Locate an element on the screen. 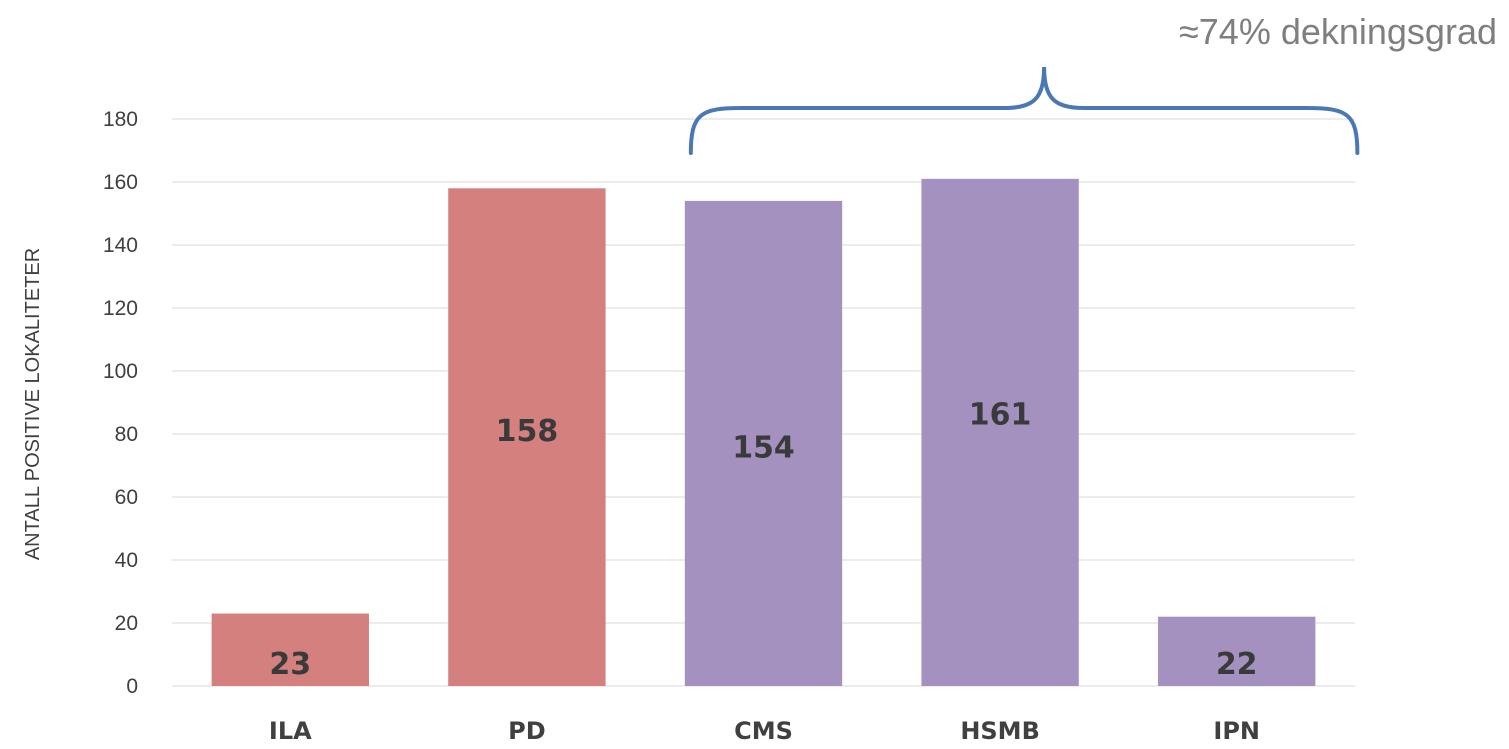 This screenshot has width=1509, height=749. bar-cms is located at coordinates (763, 443).